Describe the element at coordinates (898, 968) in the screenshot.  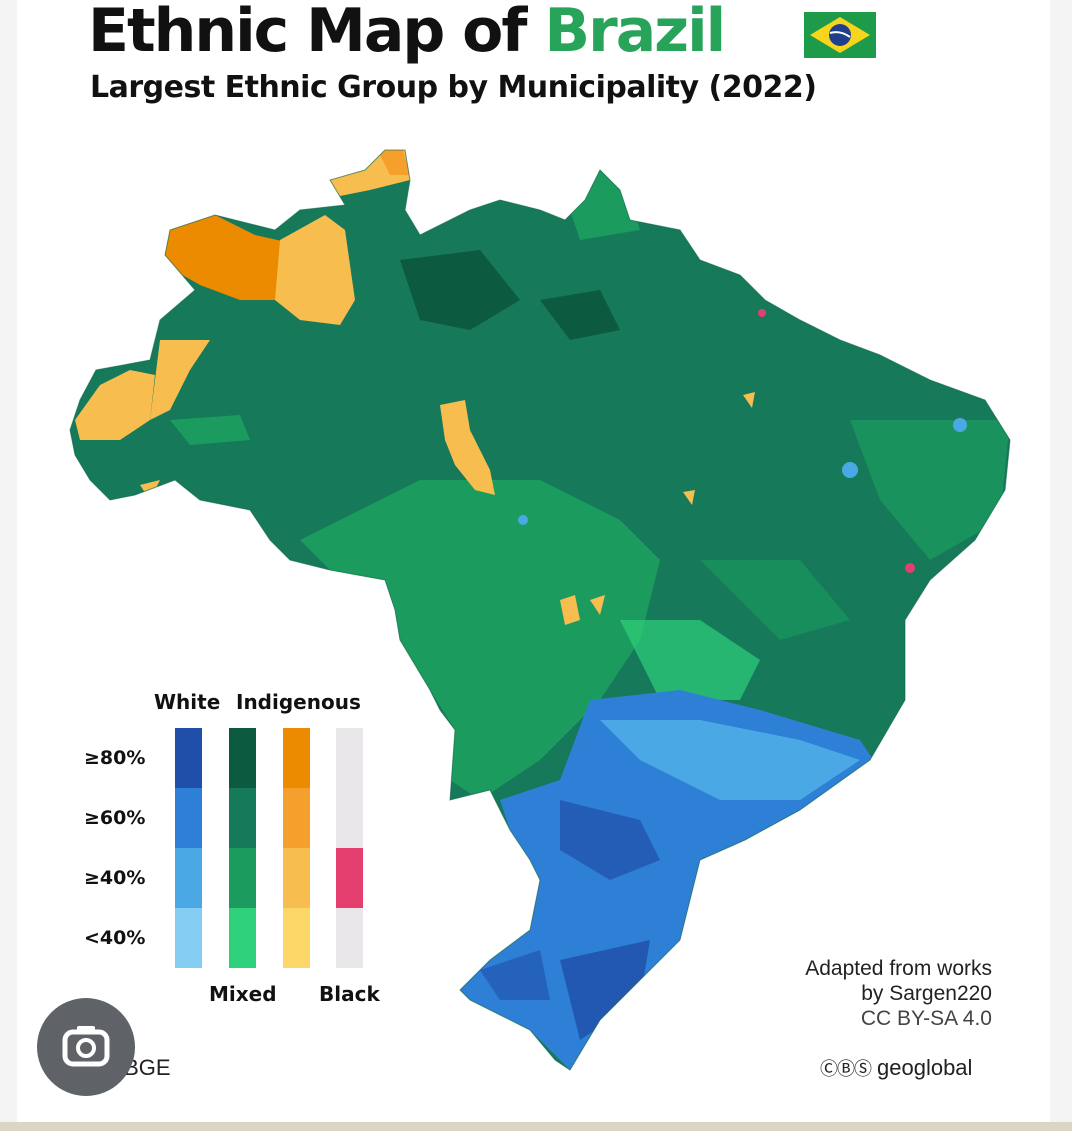
I see `credit-line-1: Adapted from works` at that location.